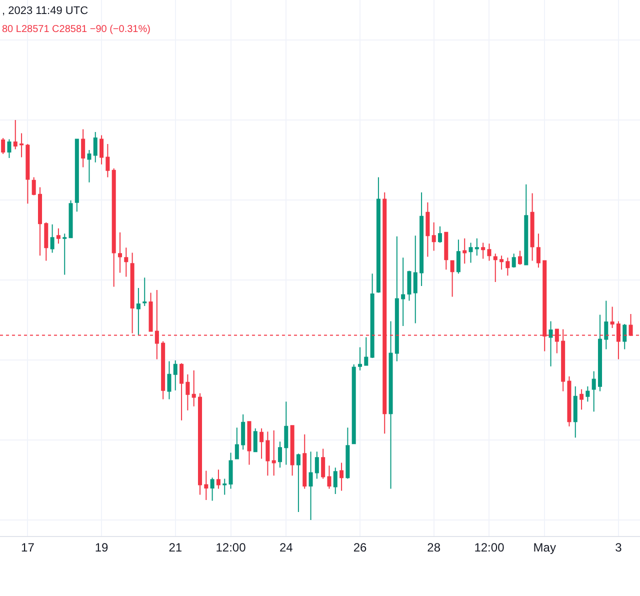 The image size is (640, 596). I want to click on x-tick-label: May, so click(544, 547).